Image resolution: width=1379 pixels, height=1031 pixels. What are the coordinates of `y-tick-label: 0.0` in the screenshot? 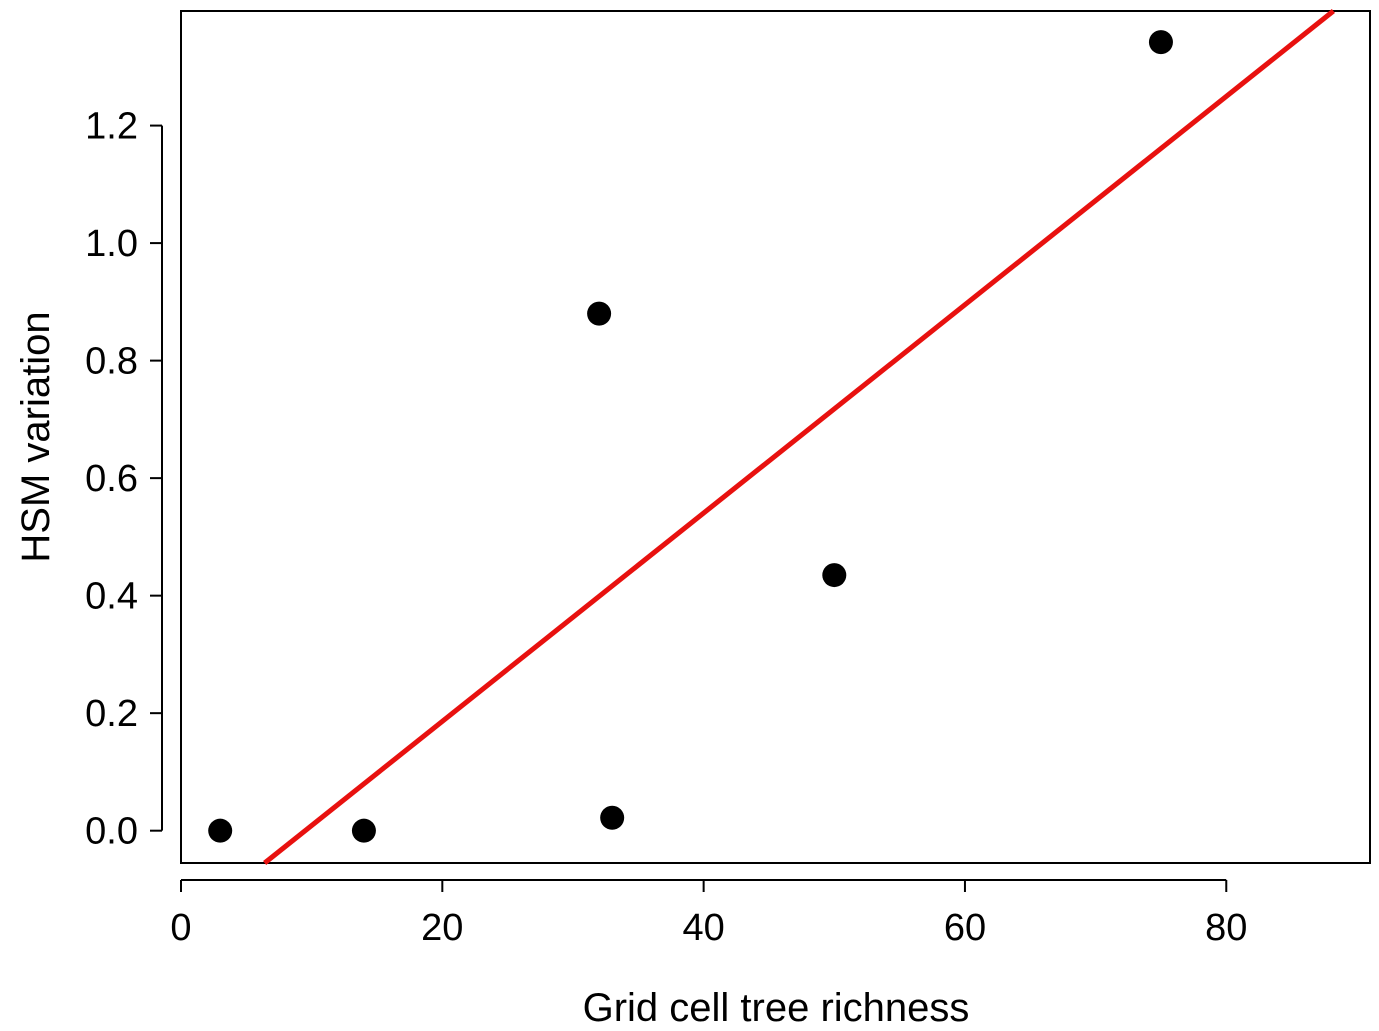 It's located at (111, 832).